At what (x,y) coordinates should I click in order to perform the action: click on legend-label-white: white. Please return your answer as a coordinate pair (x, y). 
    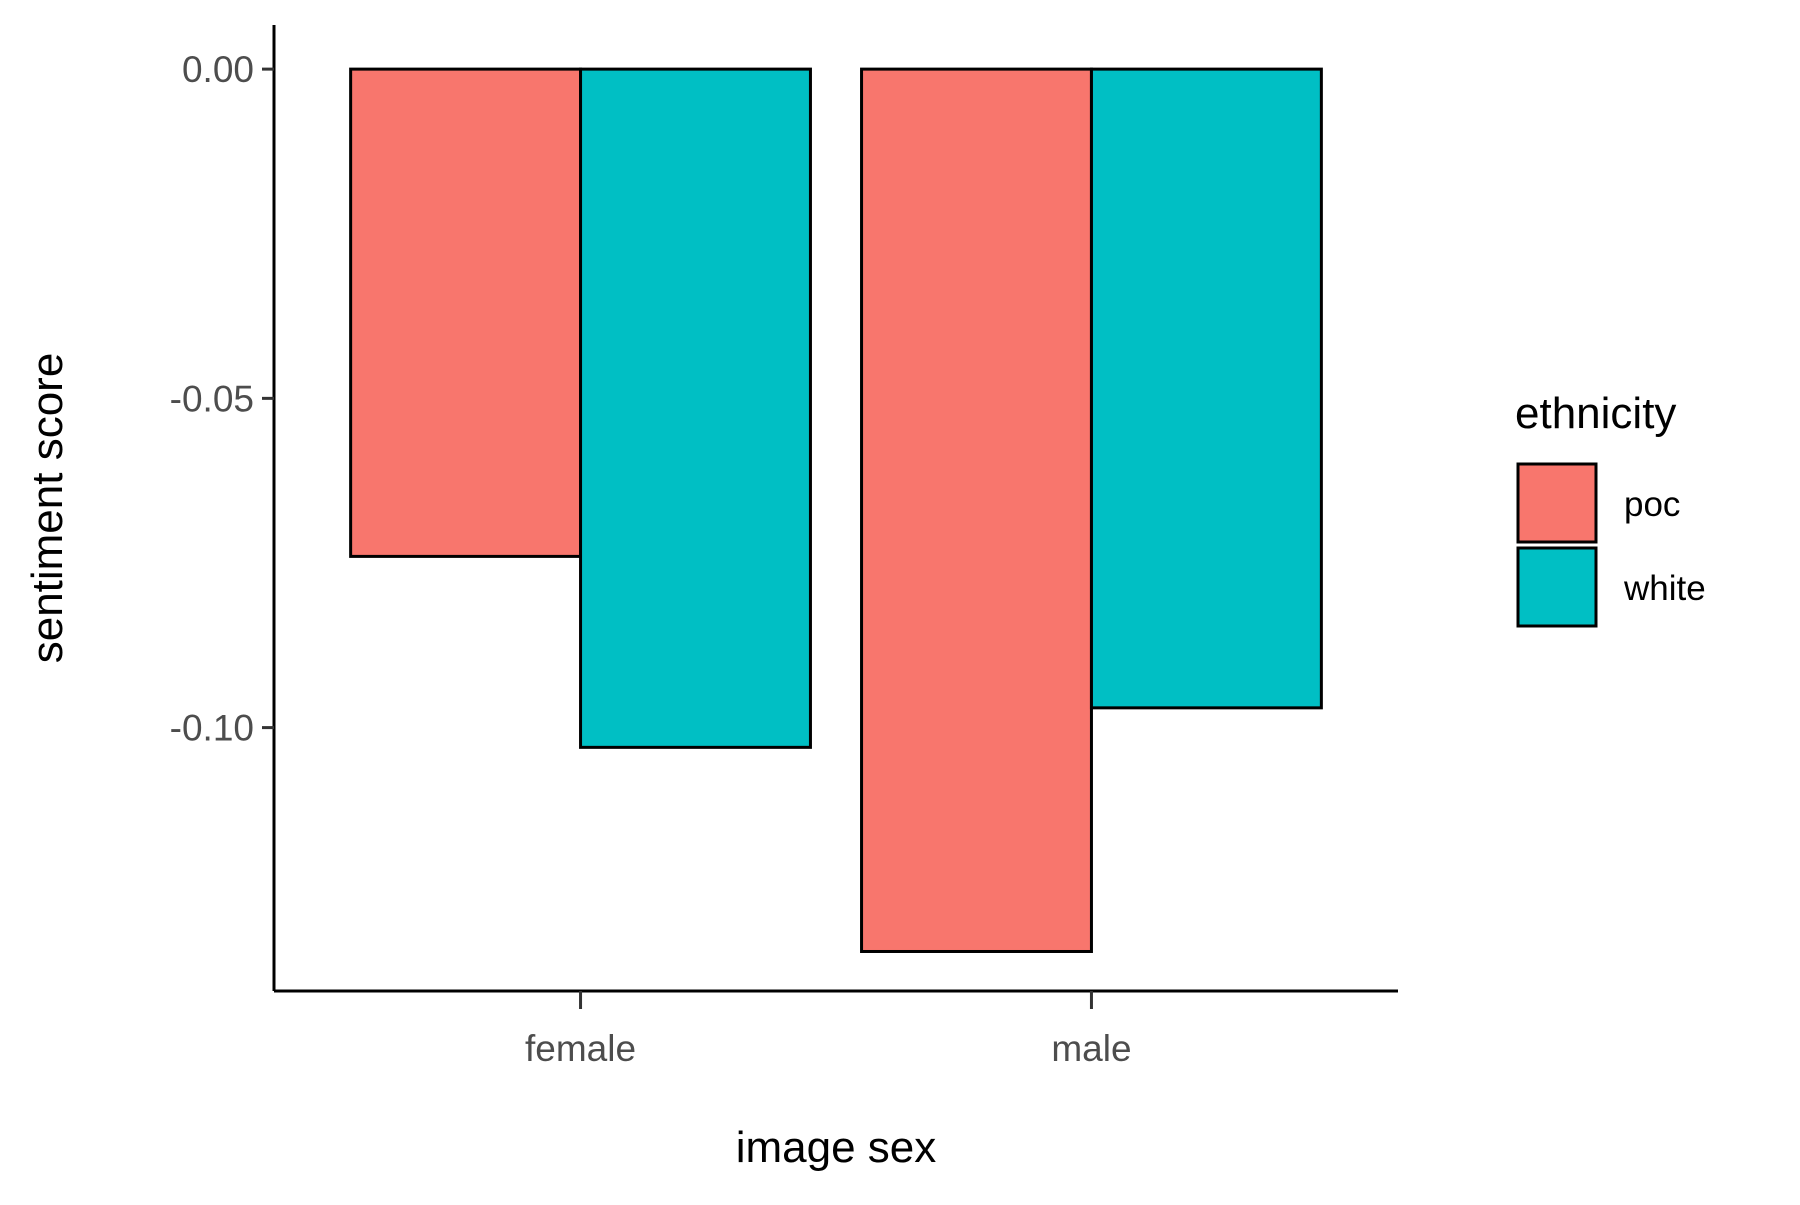
    Looking at the image, I should click on (1664, 588).